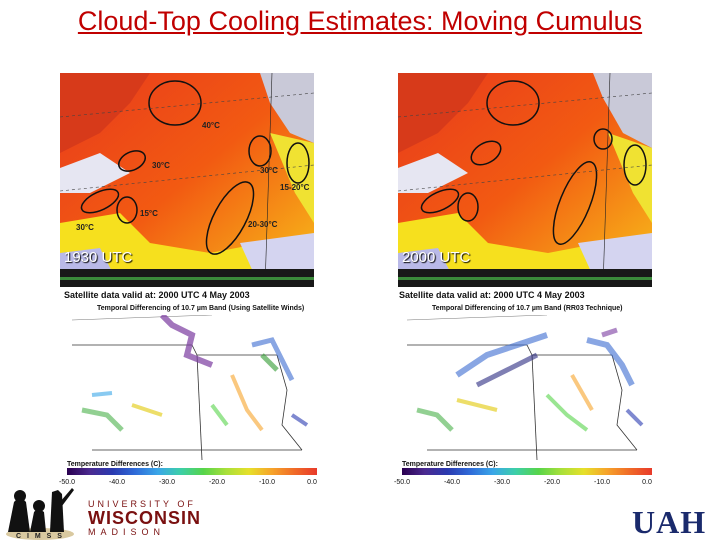 This screenshot has height=545, width=720. Describe the element at coordinates (98, 257) in the screenshot. I see `time-label-1930: 1930 UTC` at that location.